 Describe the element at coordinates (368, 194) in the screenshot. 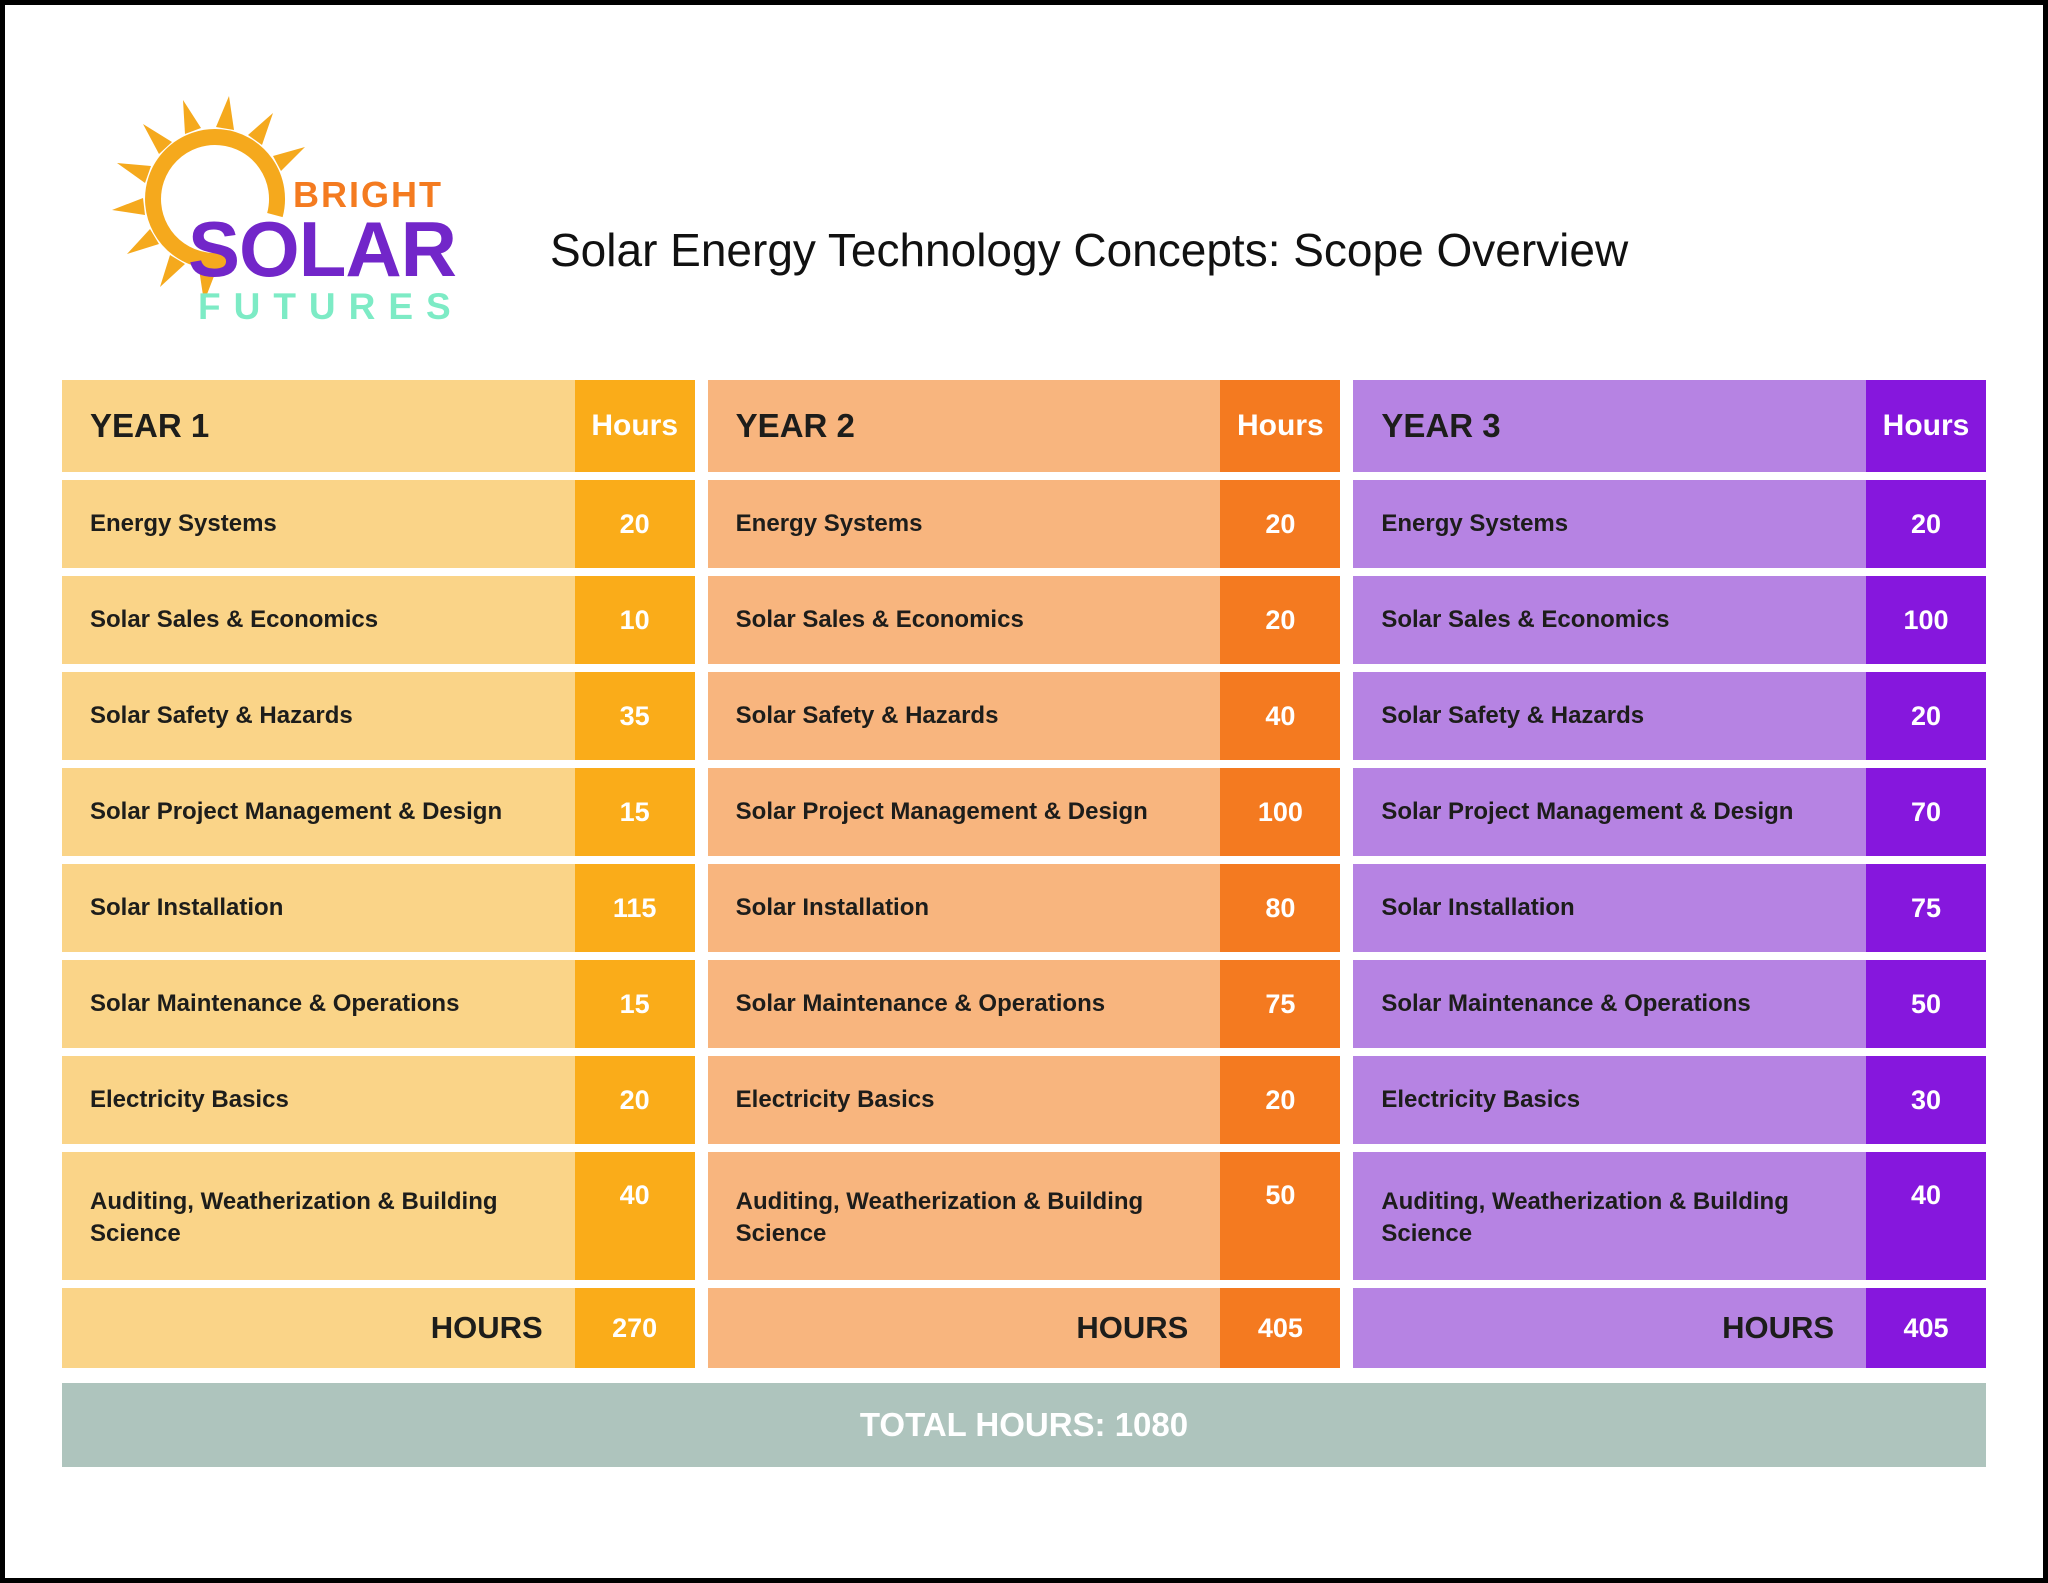

I see `logo-text-bright: BRIGHT` at that location.